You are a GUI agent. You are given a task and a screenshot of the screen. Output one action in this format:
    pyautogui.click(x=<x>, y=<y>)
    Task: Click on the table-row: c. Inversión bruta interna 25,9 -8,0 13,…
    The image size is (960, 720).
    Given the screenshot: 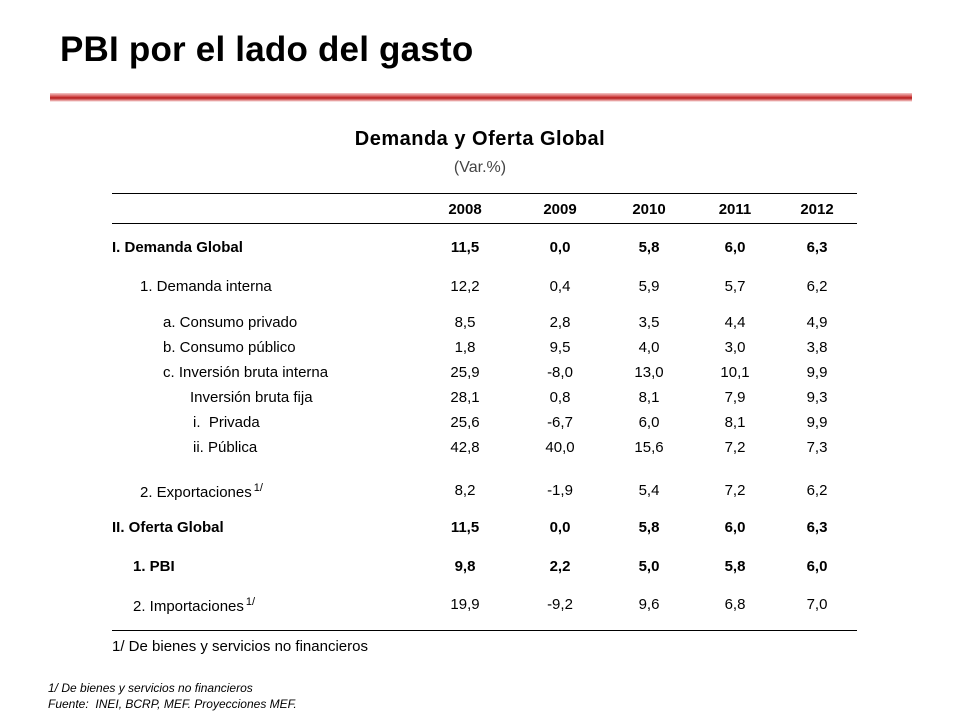 What is the action you would take?
    pyautogui.click(x=480, y=373)
    